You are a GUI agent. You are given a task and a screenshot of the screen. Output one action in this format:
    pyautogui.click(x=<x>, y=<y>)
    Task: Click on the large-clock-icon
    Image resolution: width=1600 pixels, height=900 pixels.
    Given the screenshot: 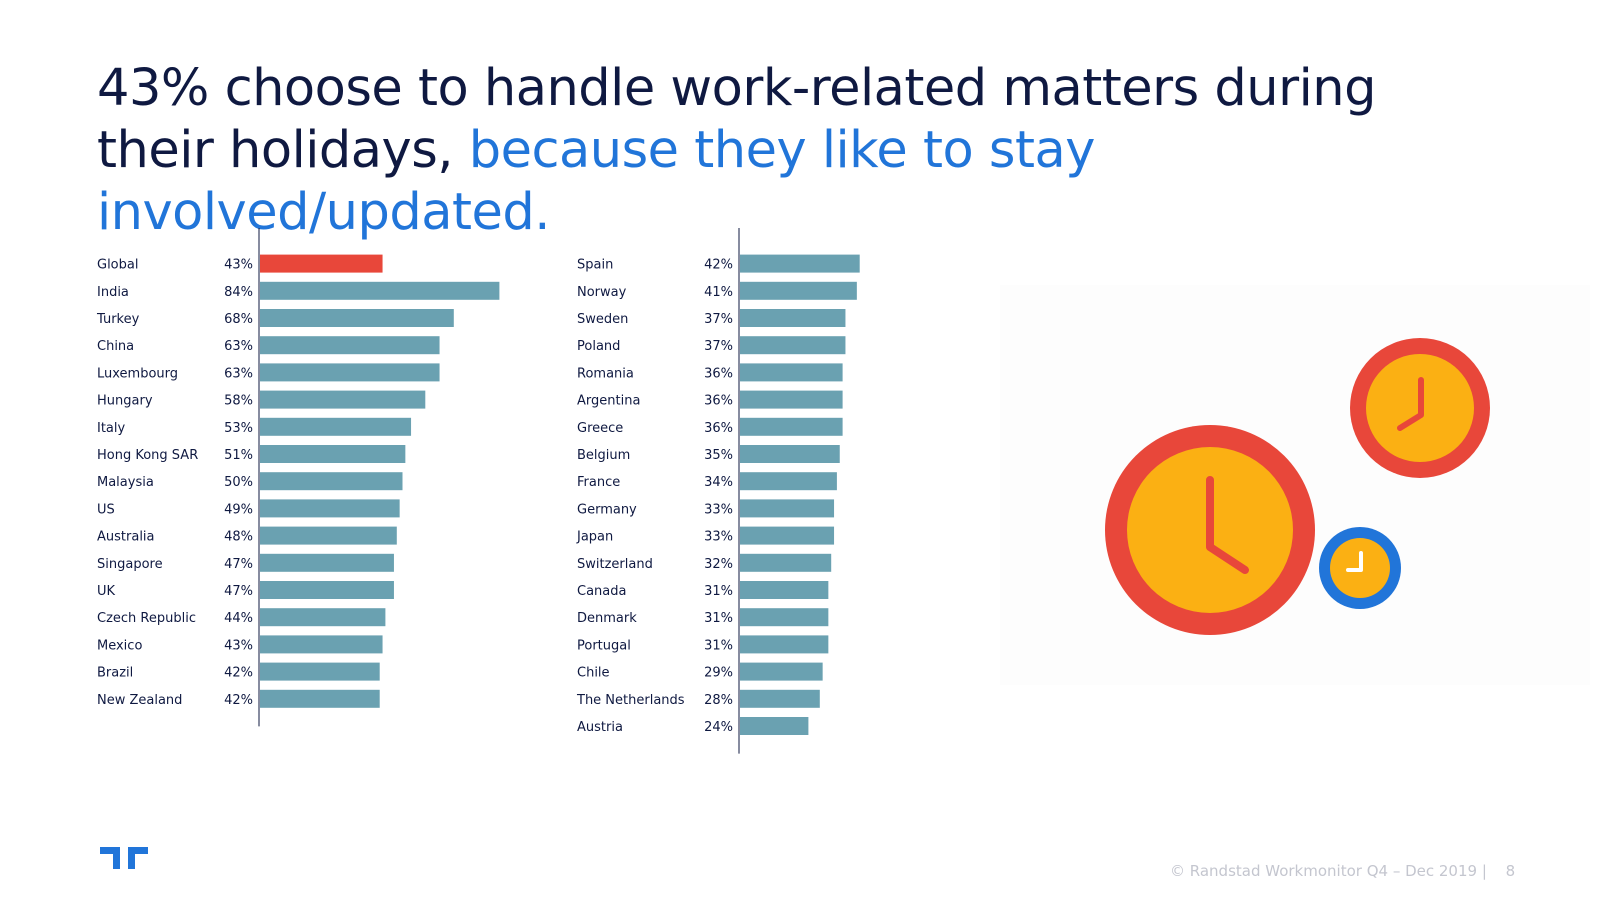 What is the action you would take?
    pyautogui.click(x=1210, y=530)
    